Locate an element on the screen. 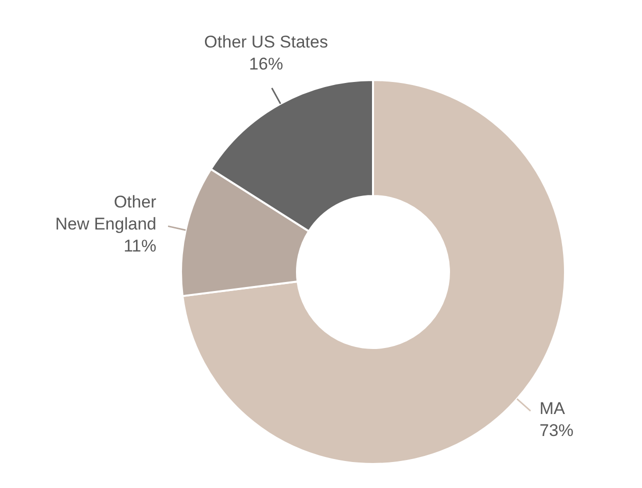  data-label: 16% is located at coordinates (266, 64).